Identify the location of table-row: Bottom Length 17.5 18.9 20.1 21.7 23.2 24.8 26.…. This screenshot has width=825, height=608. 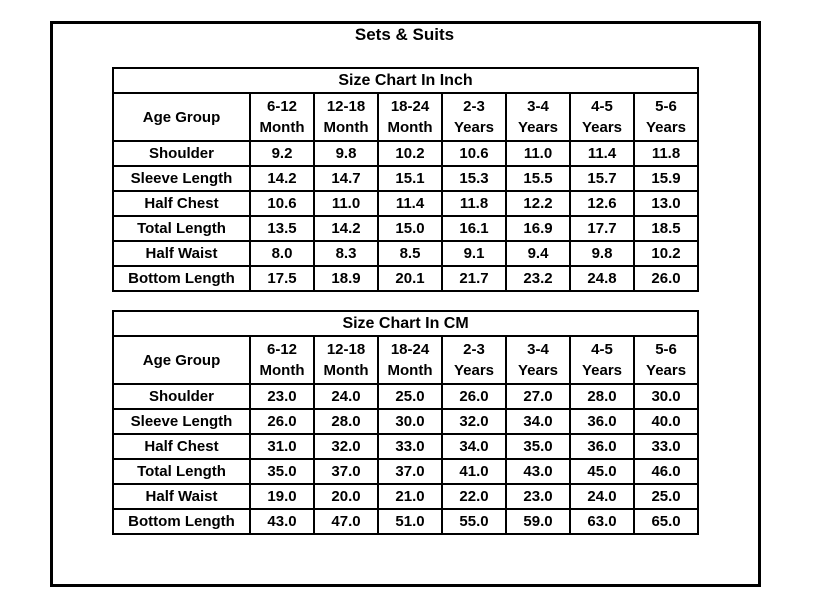
(405, 278).